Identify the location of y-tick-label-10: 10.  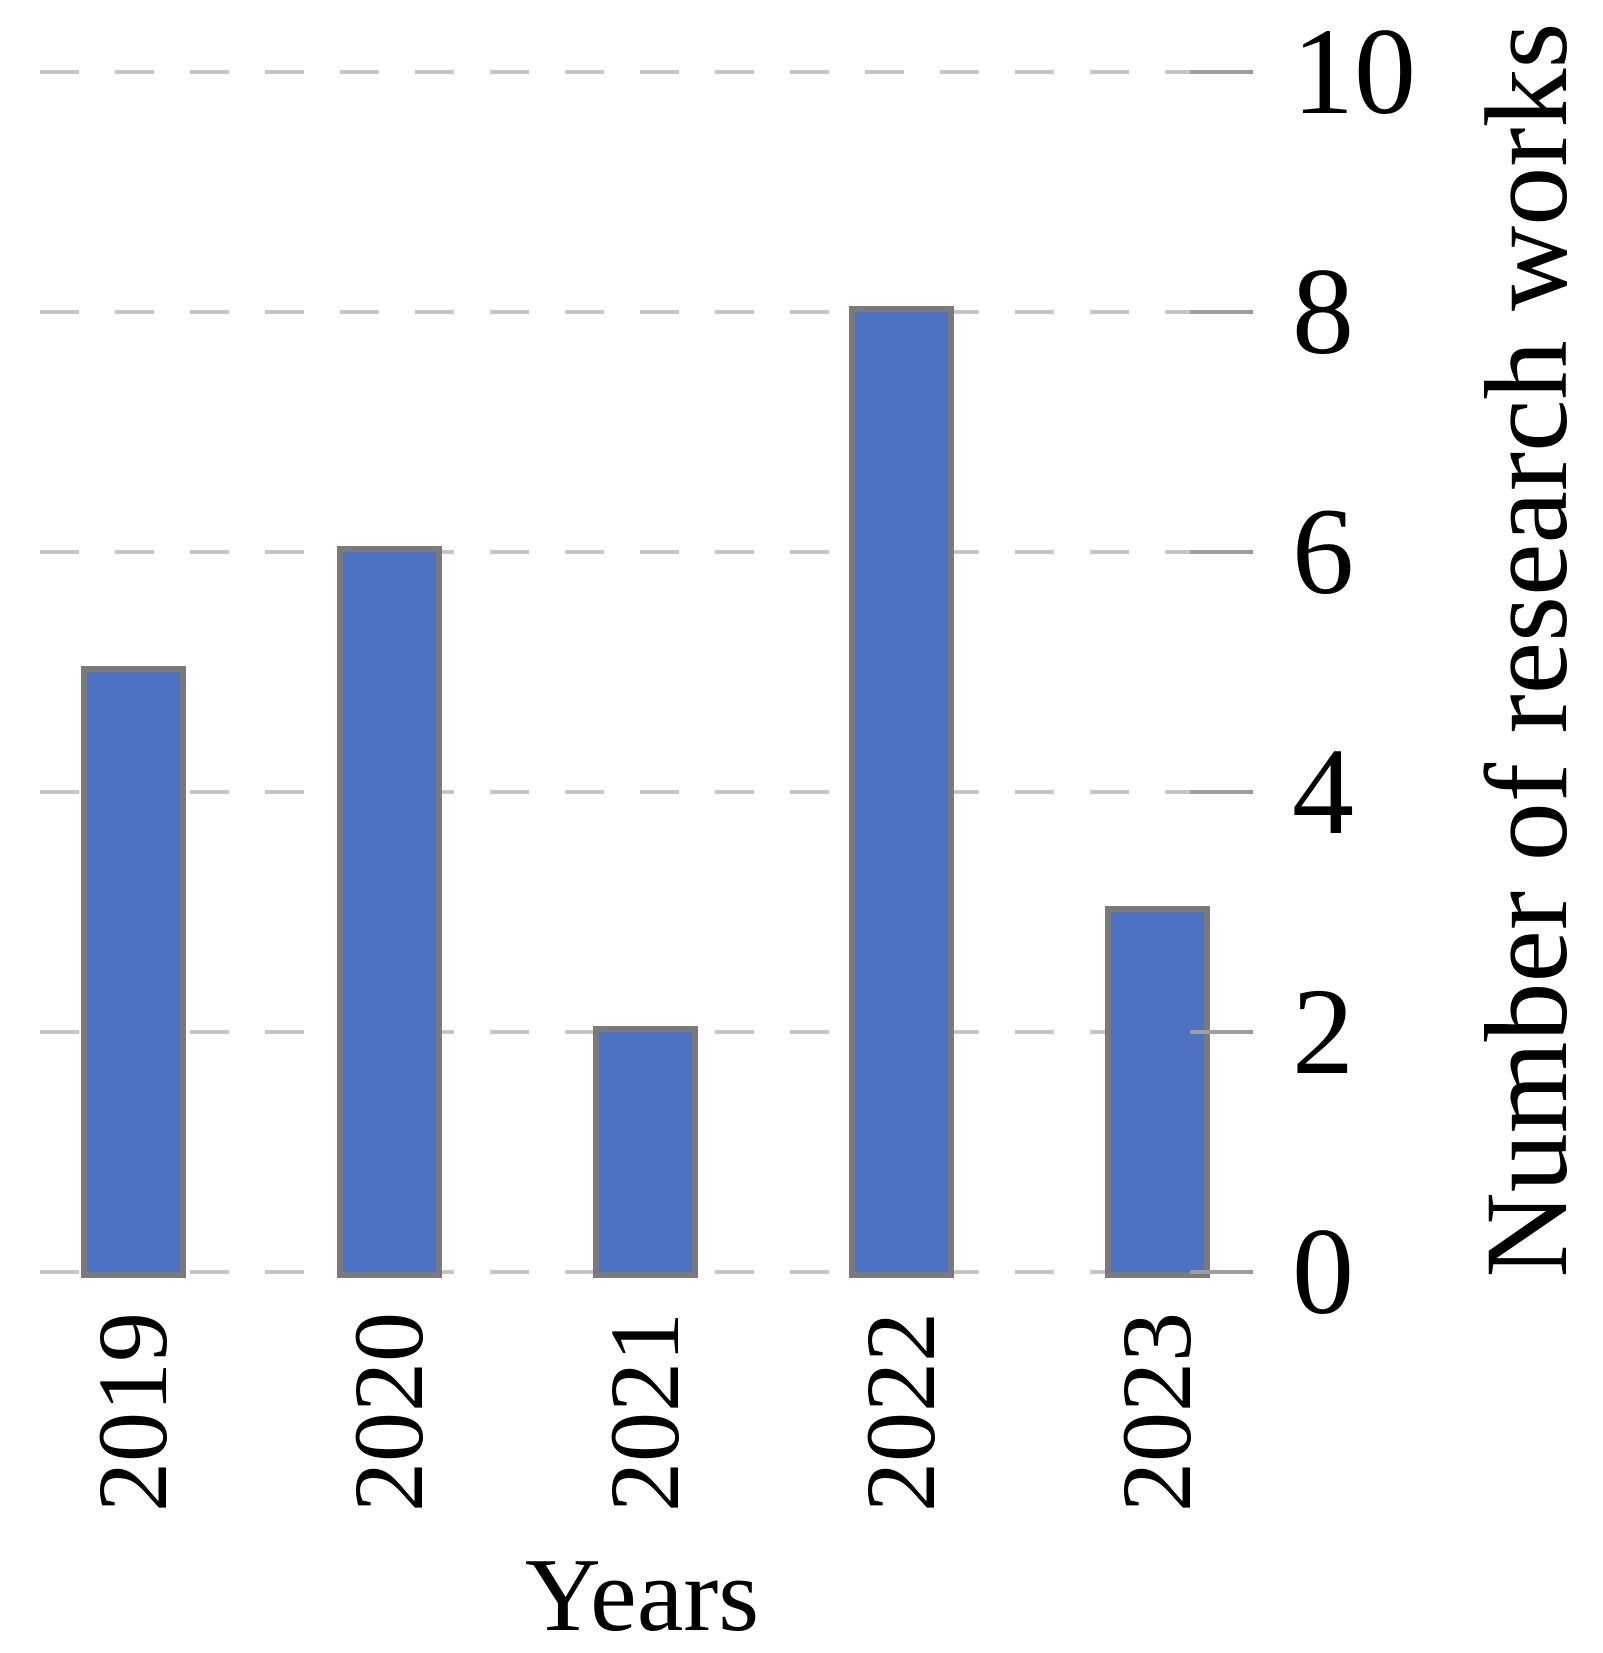
(1354, 71).